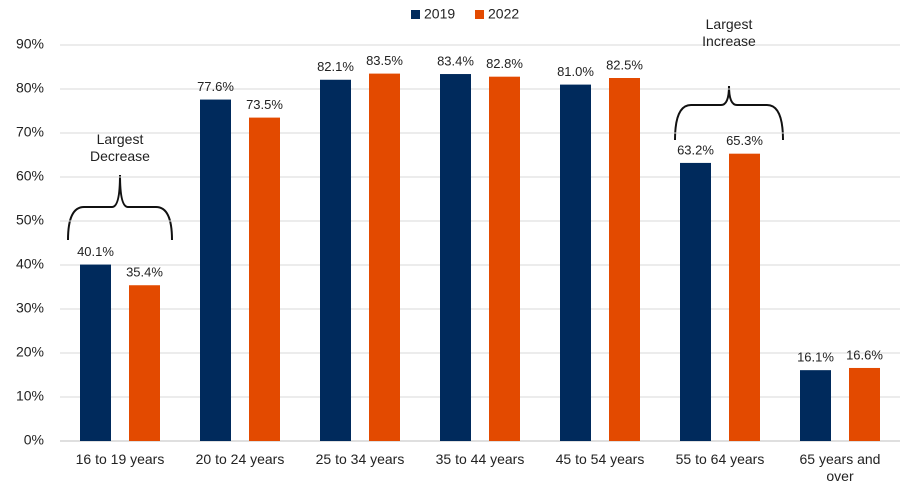 The image size is (903, 489). What do you see at coordinates (455, 60) in the screenshot?
I see `data-label: 83.4%` at bounding box center [455, 60].